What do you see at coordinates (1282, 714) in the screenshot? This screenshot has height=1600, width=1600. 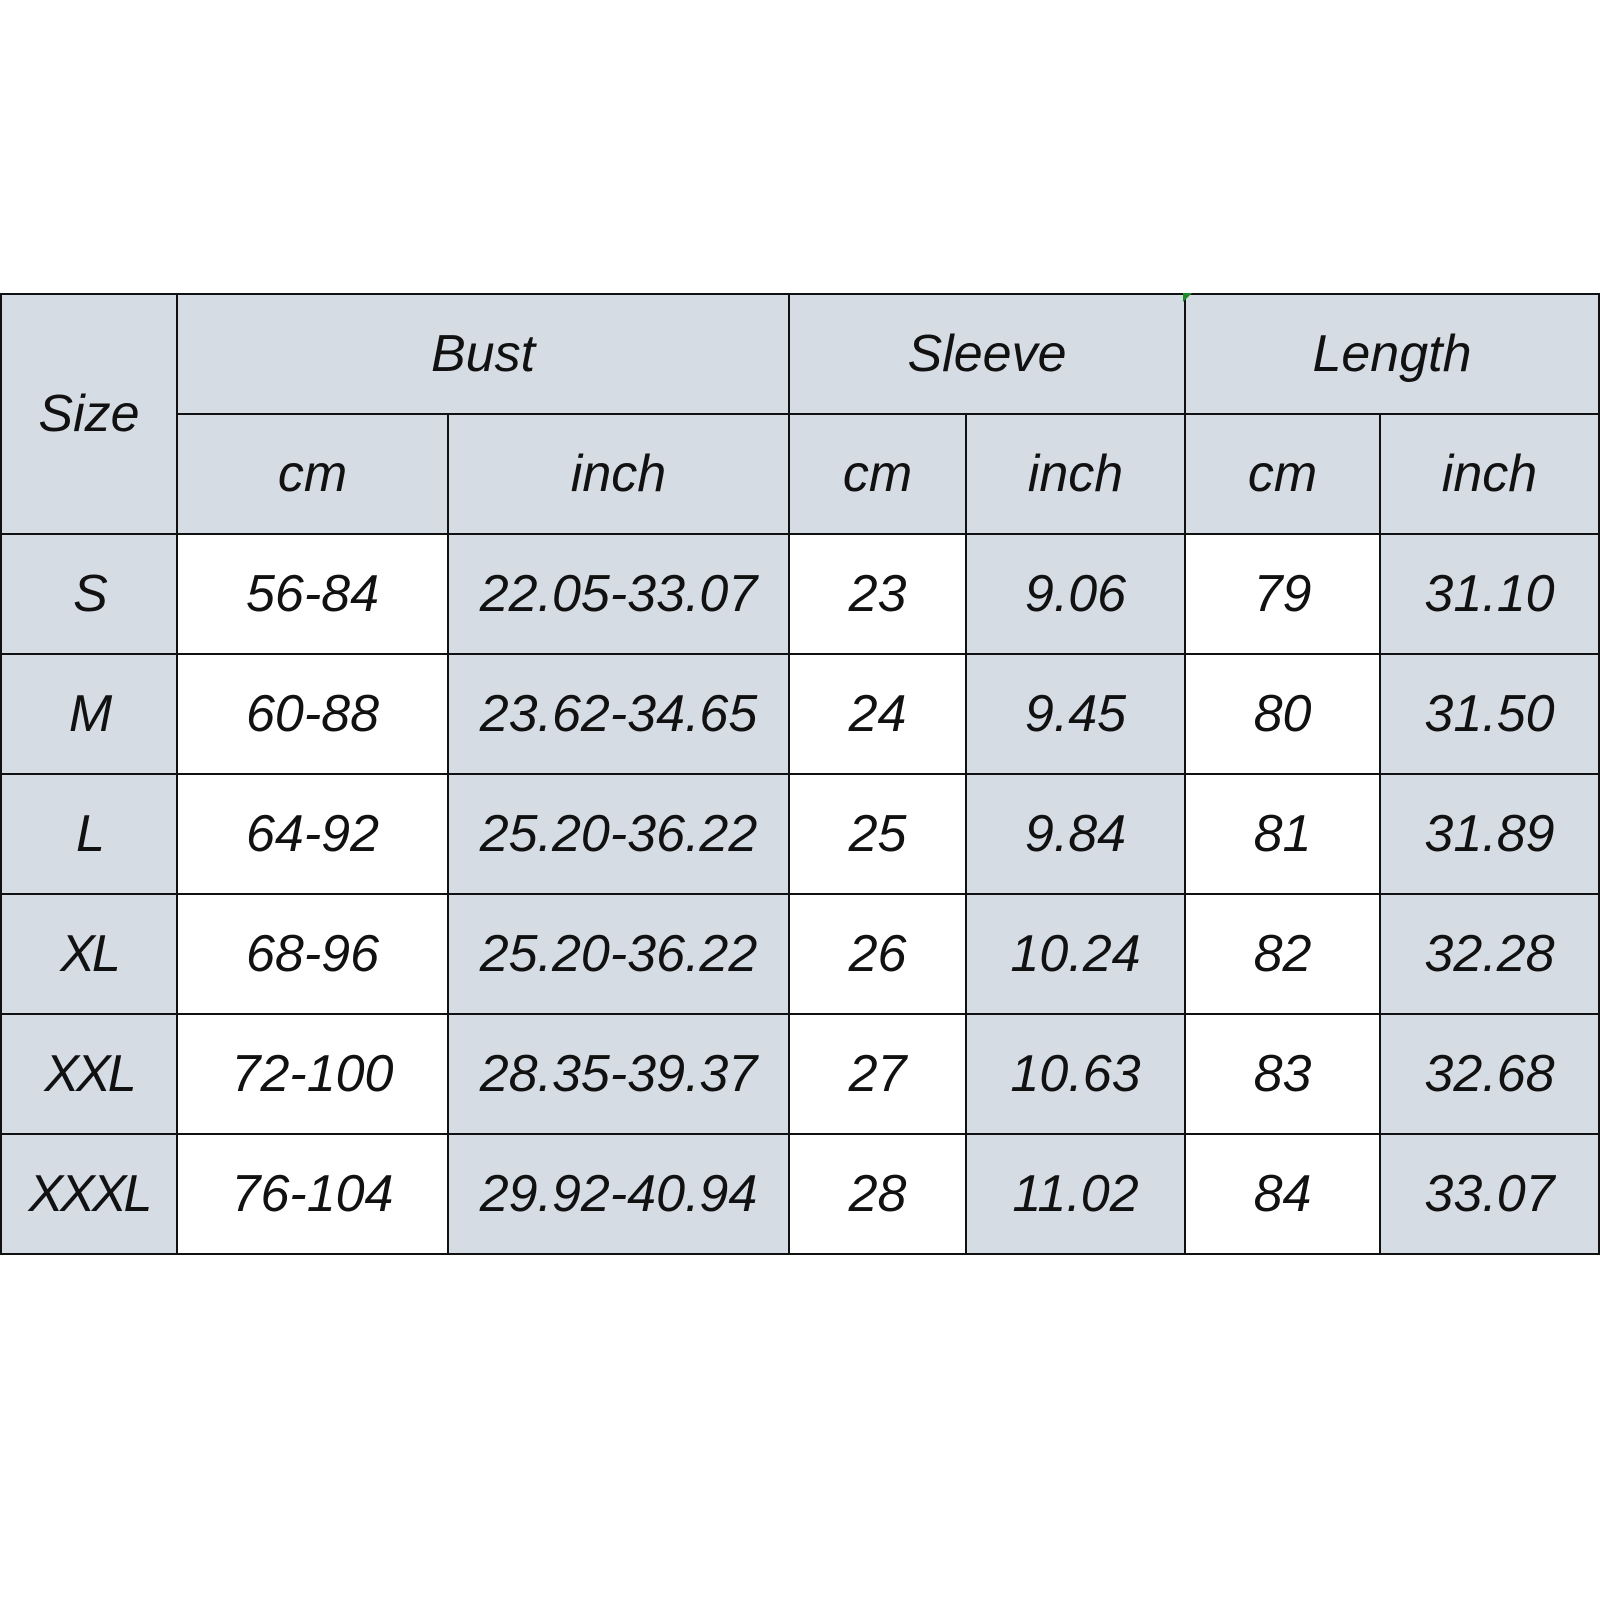 I see `table-cell: 80` at bounding box center [1282, 714].